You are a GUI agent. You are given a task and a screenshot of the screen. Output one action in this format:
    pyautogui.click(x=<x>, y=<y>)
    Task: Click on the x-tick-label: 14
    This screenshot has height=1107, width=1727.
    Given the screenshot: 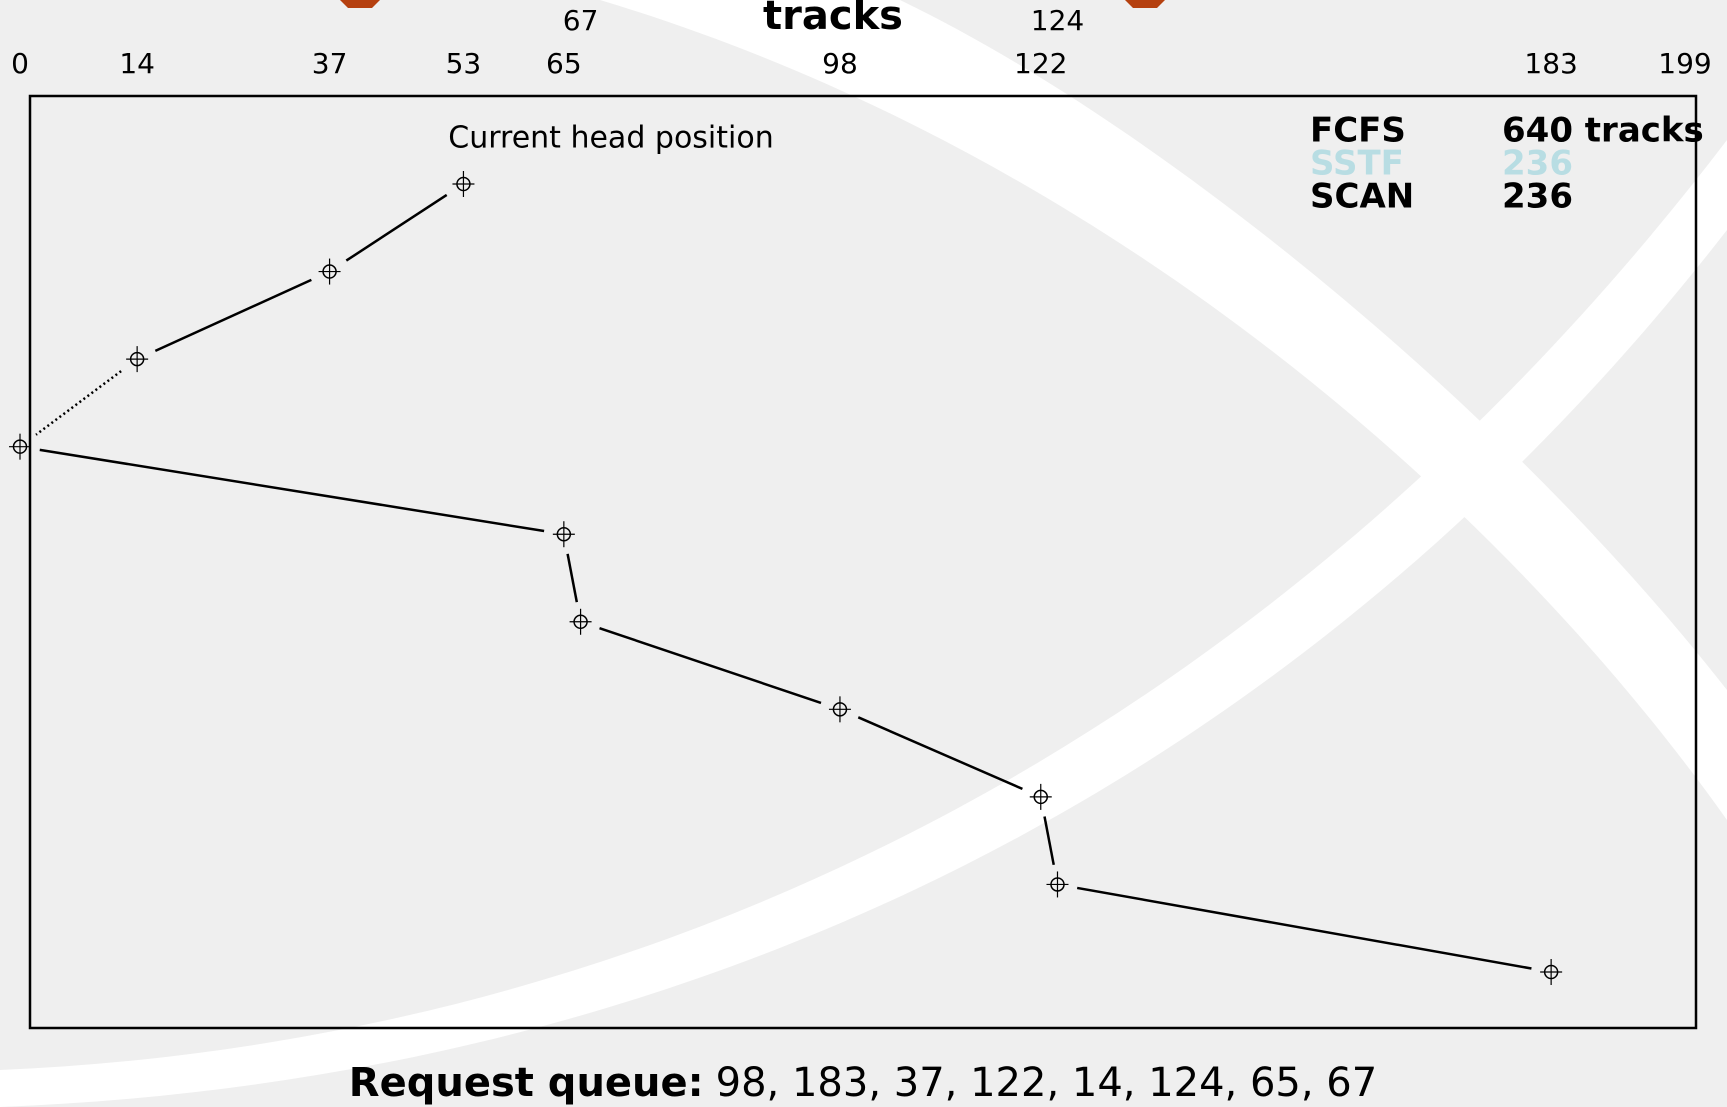 What is the action you would take?
    pyautogui.click(x=137, y=63)
    